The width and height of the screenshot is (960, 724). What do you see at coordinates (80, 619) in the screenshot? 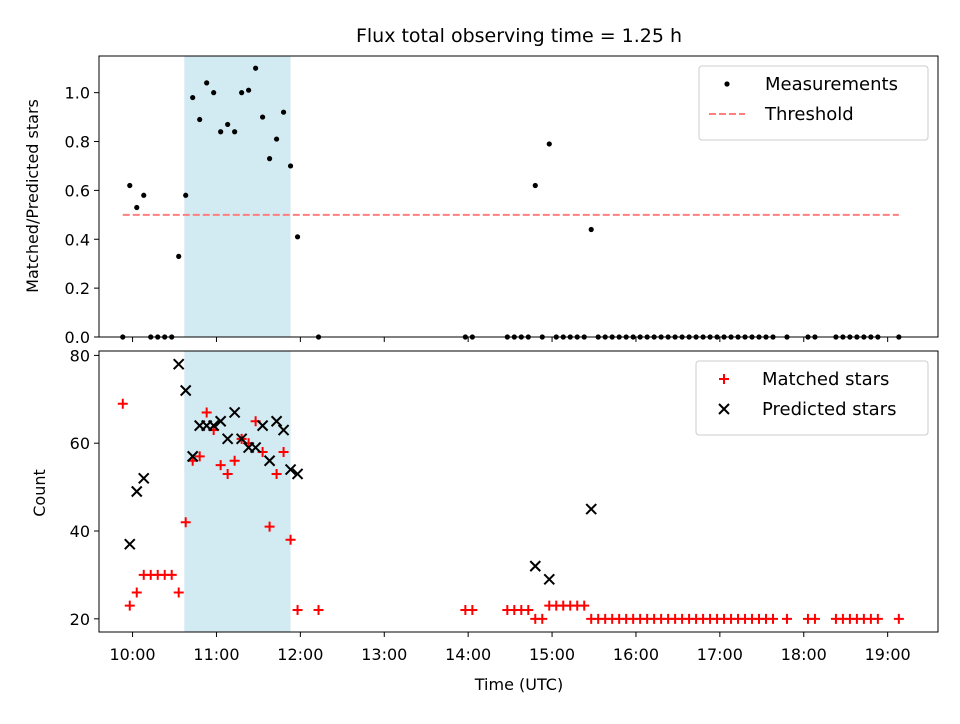
I see `bottom-panel-y-tick-label: 20` at bounding box center [80, 619].